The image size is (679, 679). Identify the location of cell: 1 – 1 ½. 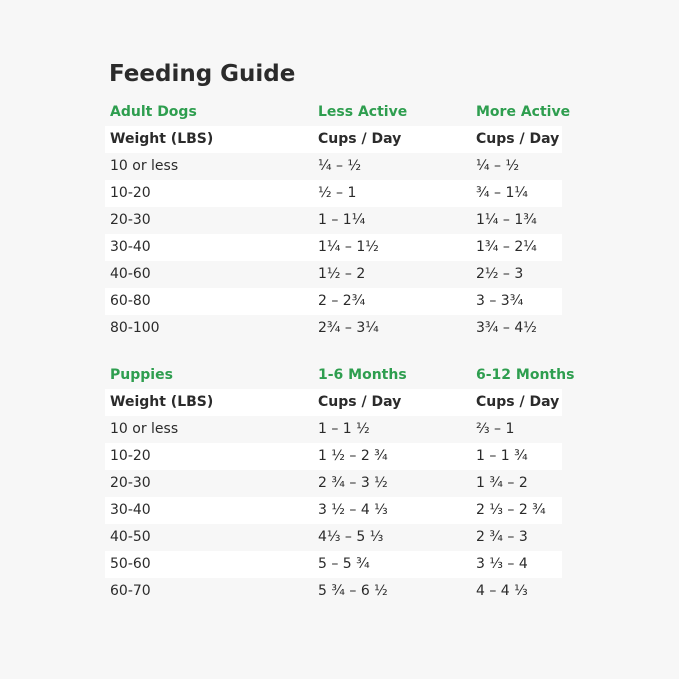
(344, 429).